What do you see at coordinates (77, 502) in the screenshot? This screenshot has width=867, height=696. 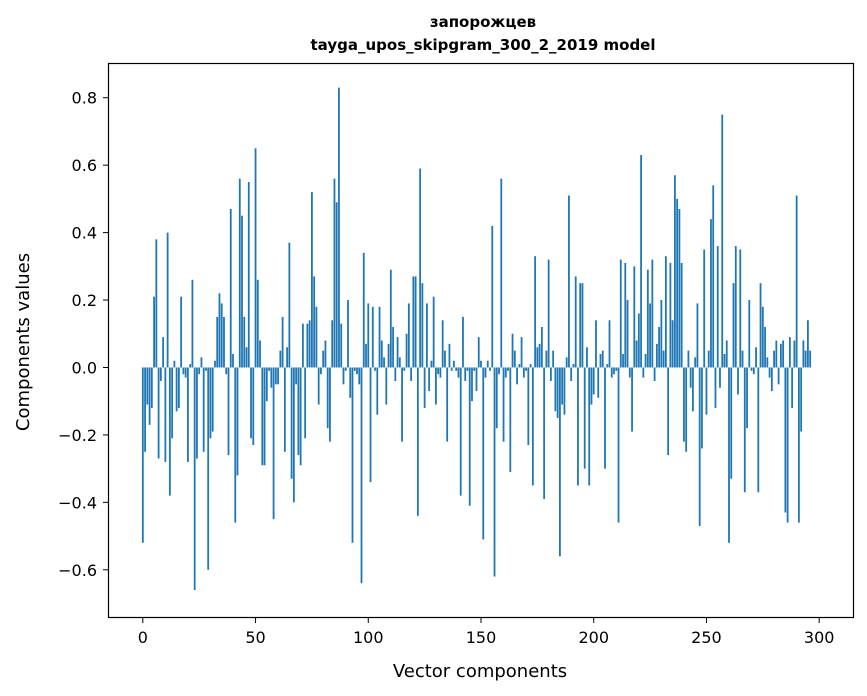 I see `y-tick-label-1: −0.4` at bounding box center [77, 502].